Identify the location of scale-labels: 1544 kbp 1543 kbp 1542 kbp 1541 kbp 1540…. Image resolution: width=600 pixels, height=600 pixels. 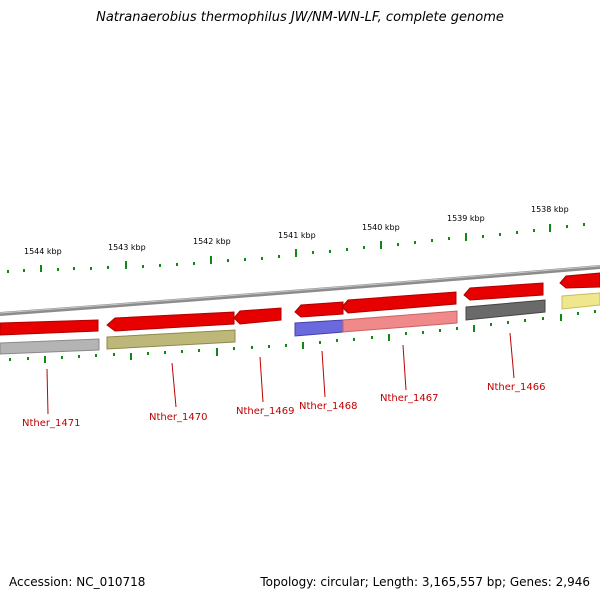
(296, 230).